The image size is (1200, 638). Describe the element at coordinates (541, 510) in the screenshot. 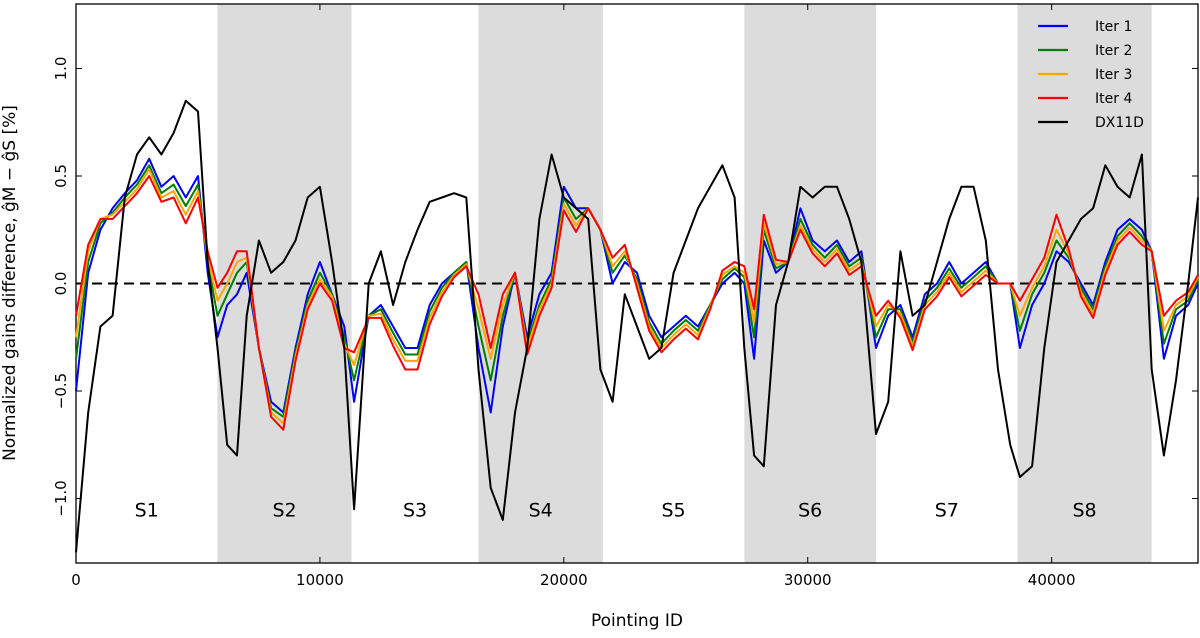

I see `survey-label-s4: S4` at that location.